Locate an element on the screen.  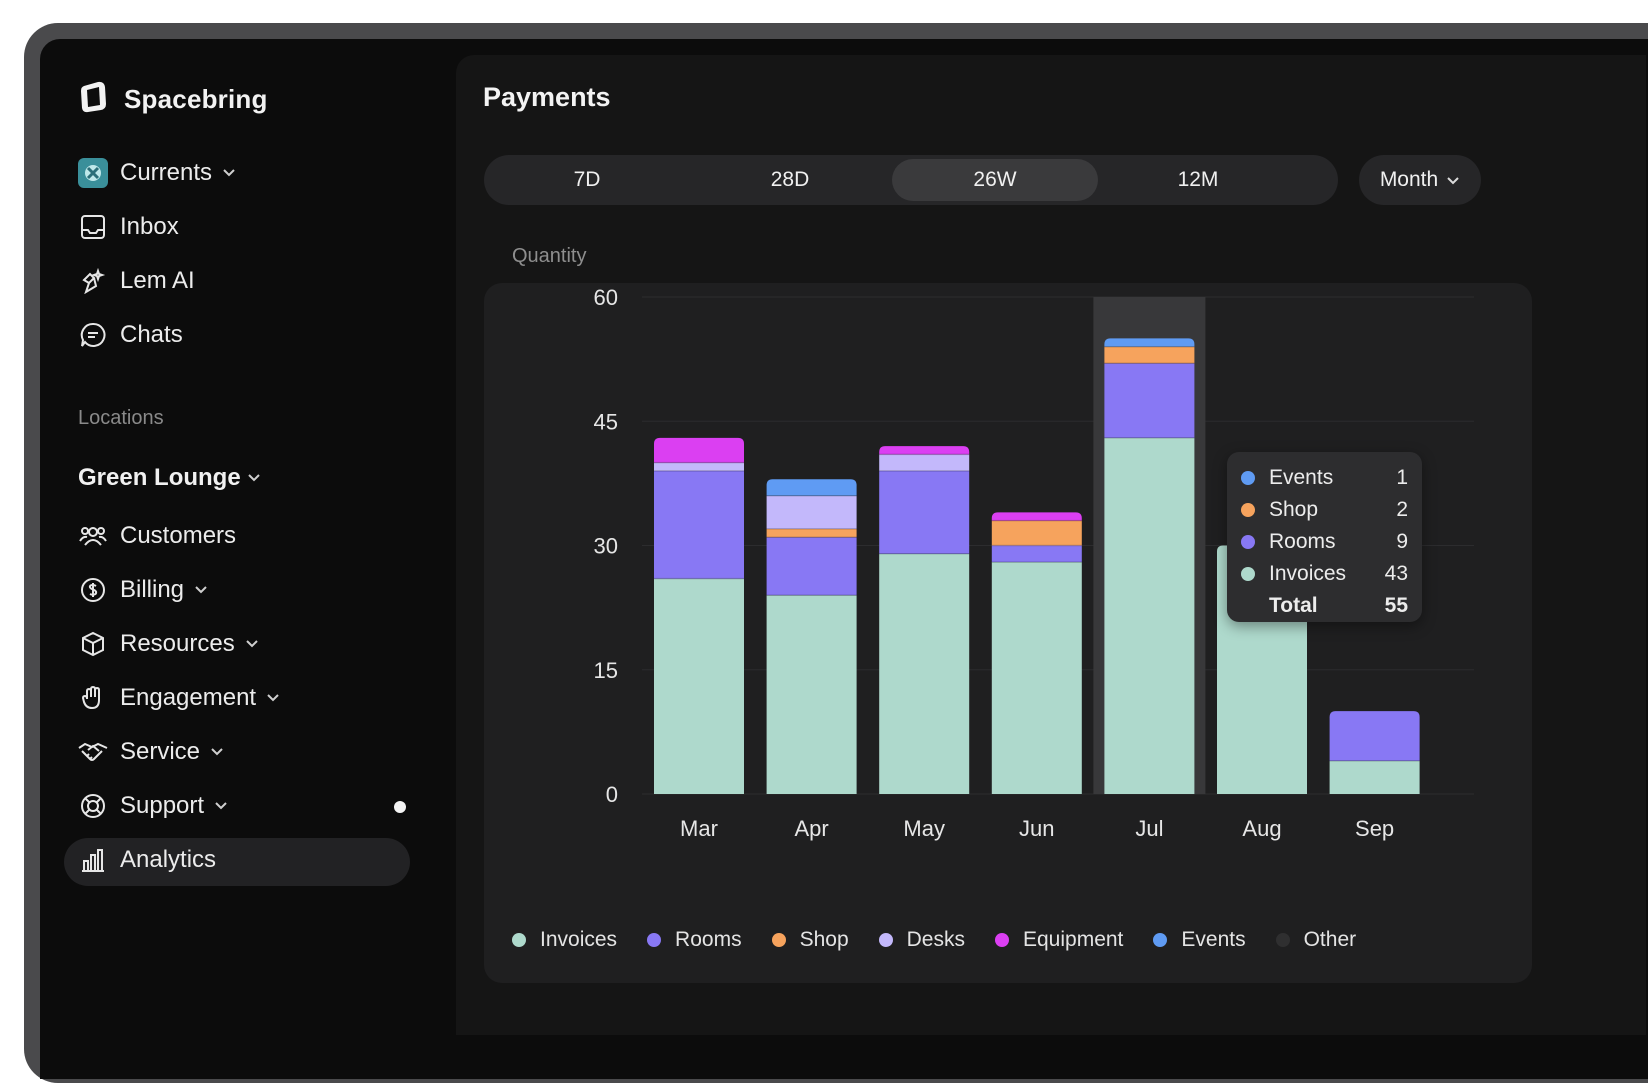
sidebar-item-support: Support is located at coordinates (153, 806).